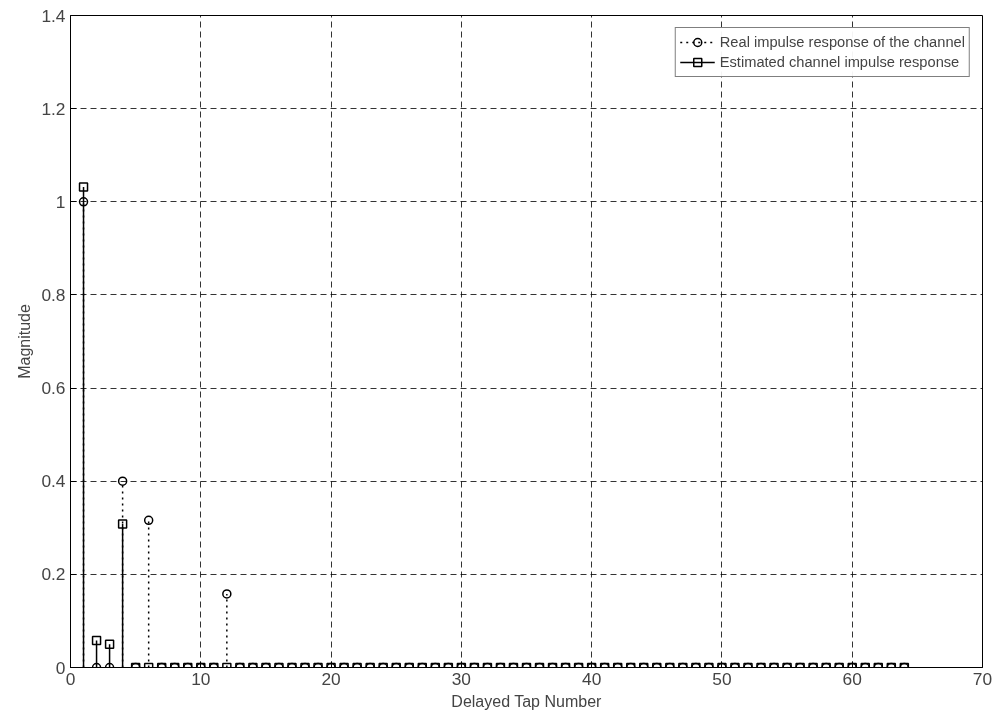  Describe the element at coordinates (53, 481) in the screenshot. I see `y-tick-label: 0.4` at that location.